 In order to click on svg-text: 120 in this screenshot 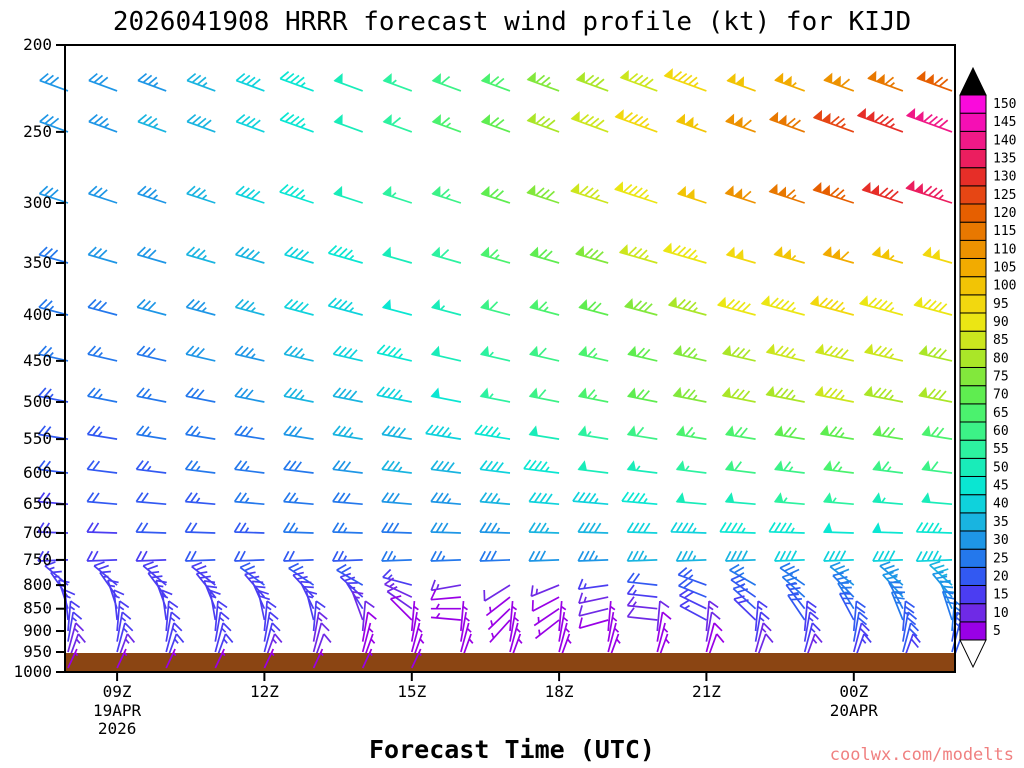, I will do `click(1004, 213)`.